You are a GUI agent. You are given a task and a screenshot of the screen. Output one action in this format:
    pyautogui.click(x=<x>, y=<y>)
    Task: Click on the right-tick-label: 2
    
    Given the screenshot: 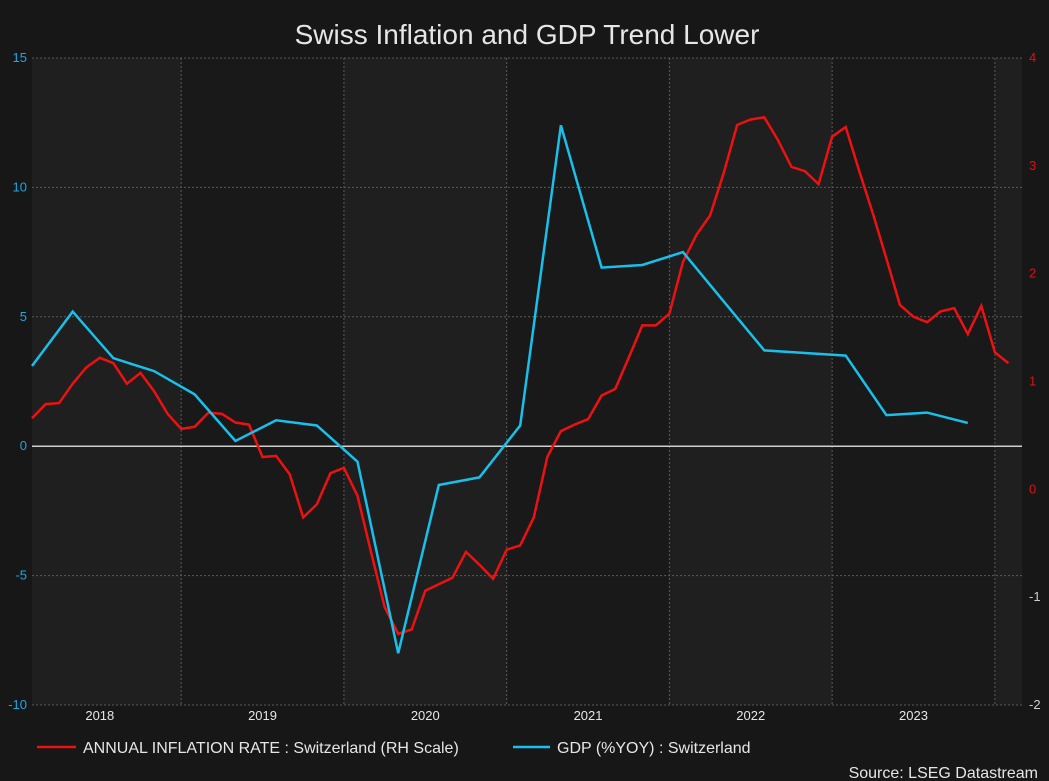 What is the action you would take?
    pyautogui.click(x=1032, y=273)
    